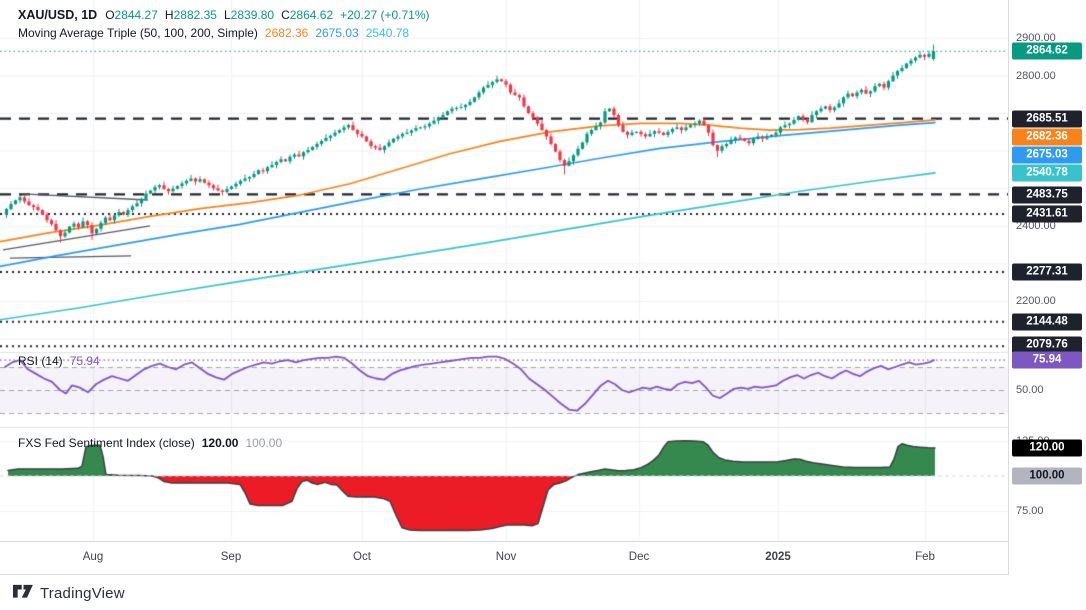 The width and height of the screenshot is (1086, 610). Describe the element at coordinates (1047, 119) in the screenshot. I see `price-badge: 2685.51` at that location.